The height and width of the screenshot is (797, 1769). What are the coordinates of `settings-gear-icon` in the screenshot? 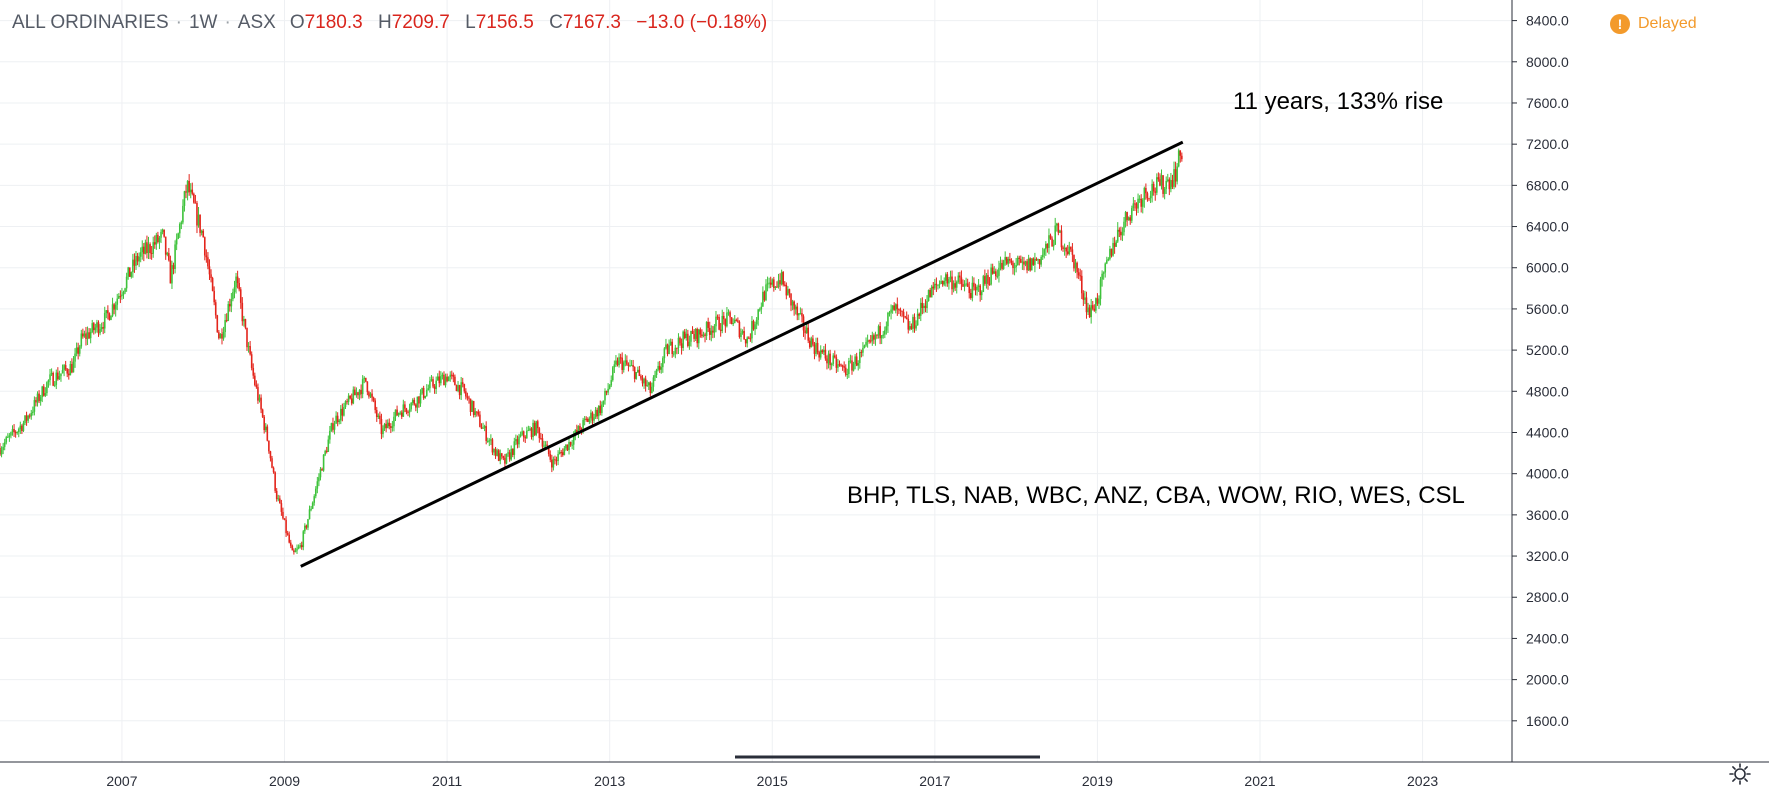 It's located at (1740, 774).